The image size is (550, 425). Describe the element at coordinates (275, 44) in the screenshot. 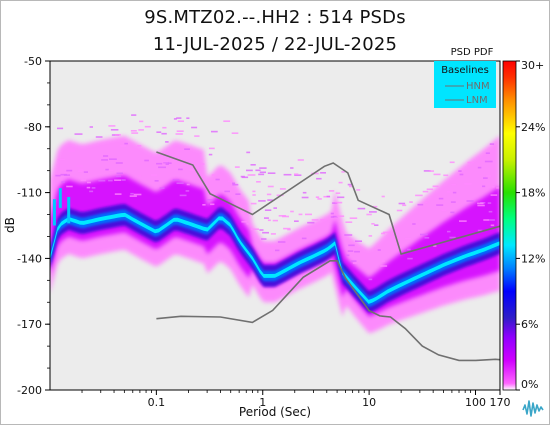

I see `chart-subtitle: 11-JUL-2025 / 22-JUL-2025` at that location.